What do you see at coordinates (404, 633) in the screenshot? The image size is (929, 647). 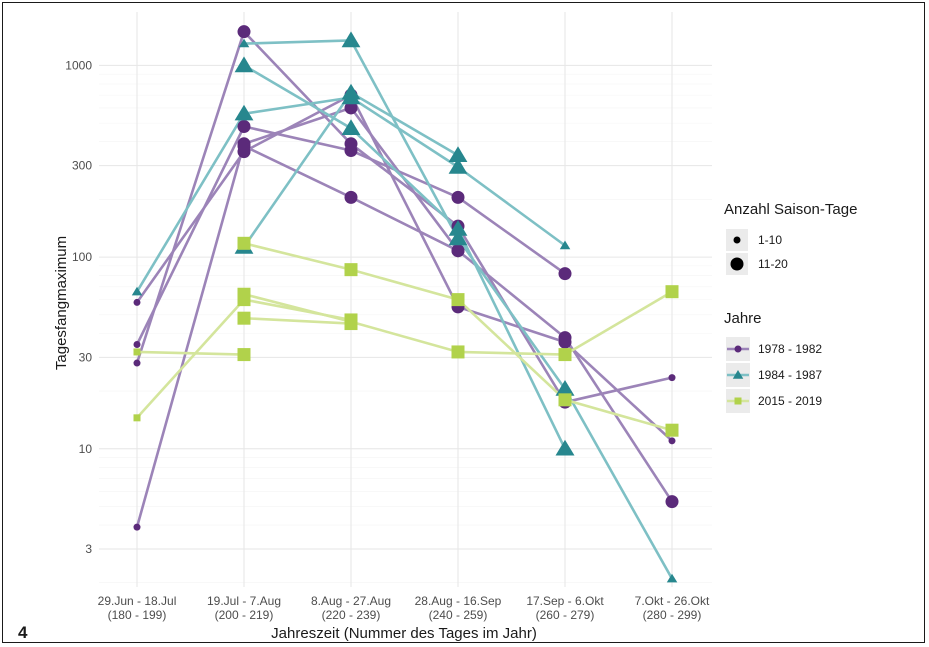 I see `x-axis-title: Jahreszeit (Nummer des Tages im Jahr)` at bounding box center [404, 633].